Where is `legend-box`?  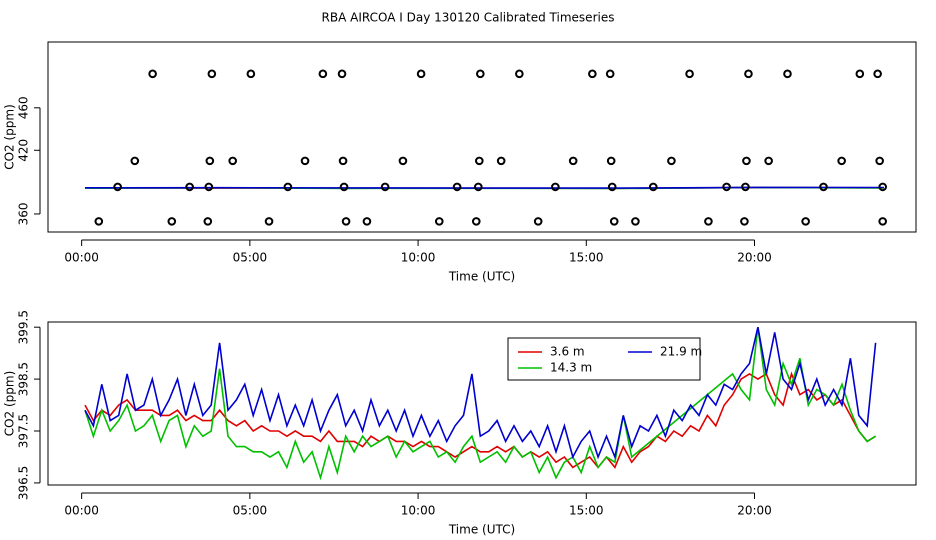
legend-box is located at coordinates (604, 359).